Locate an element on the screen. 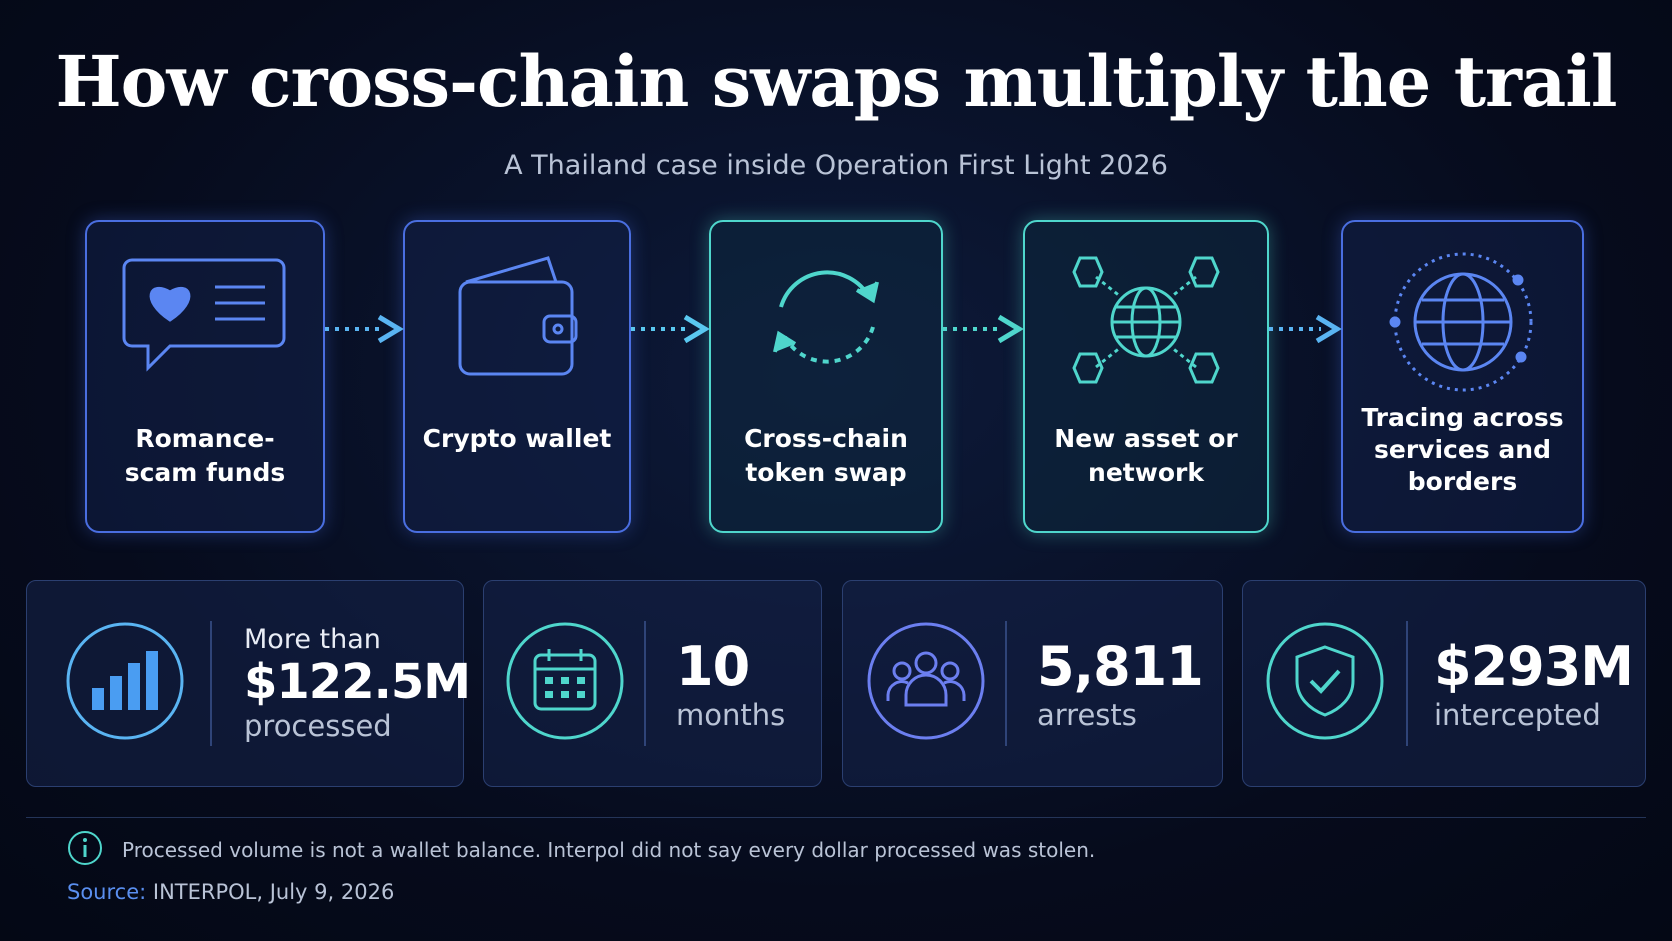 This screenshot has height=941, width=1672. stat-card: More than $122.5M processed is located at coordinates (248, 683).